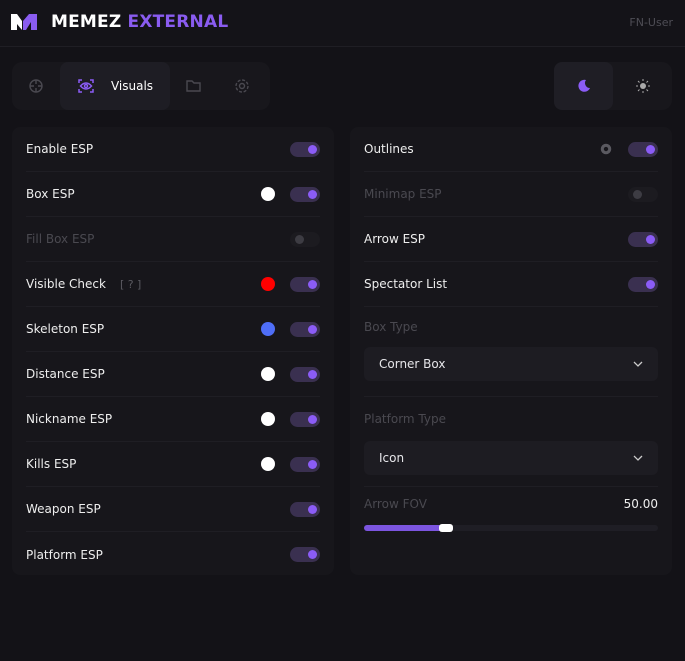 The height and width of the screenshot is (661, 685). Describe the element at coordinates (173, 464) in the screenshot. I see `row-kills-esp: Kills ESP` at that location.